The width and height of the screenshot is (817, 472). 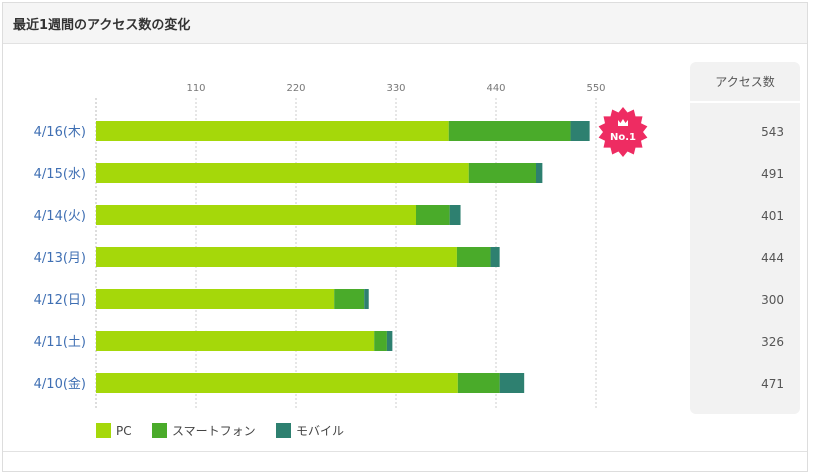 I want to click on x-tick-label: 330, so click(x=395, y=88).